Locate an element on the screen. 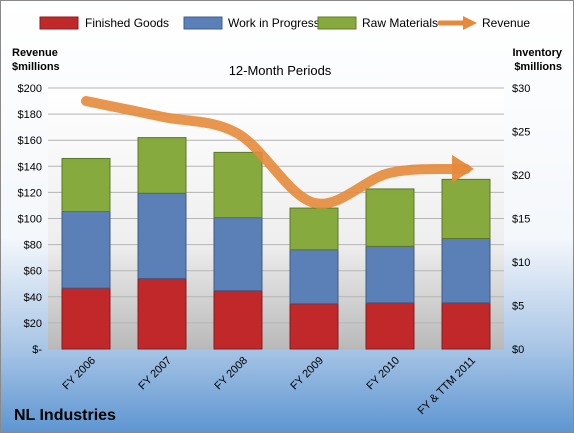  chart-title: 12-Month Periods is located at coordinates (280, 70).